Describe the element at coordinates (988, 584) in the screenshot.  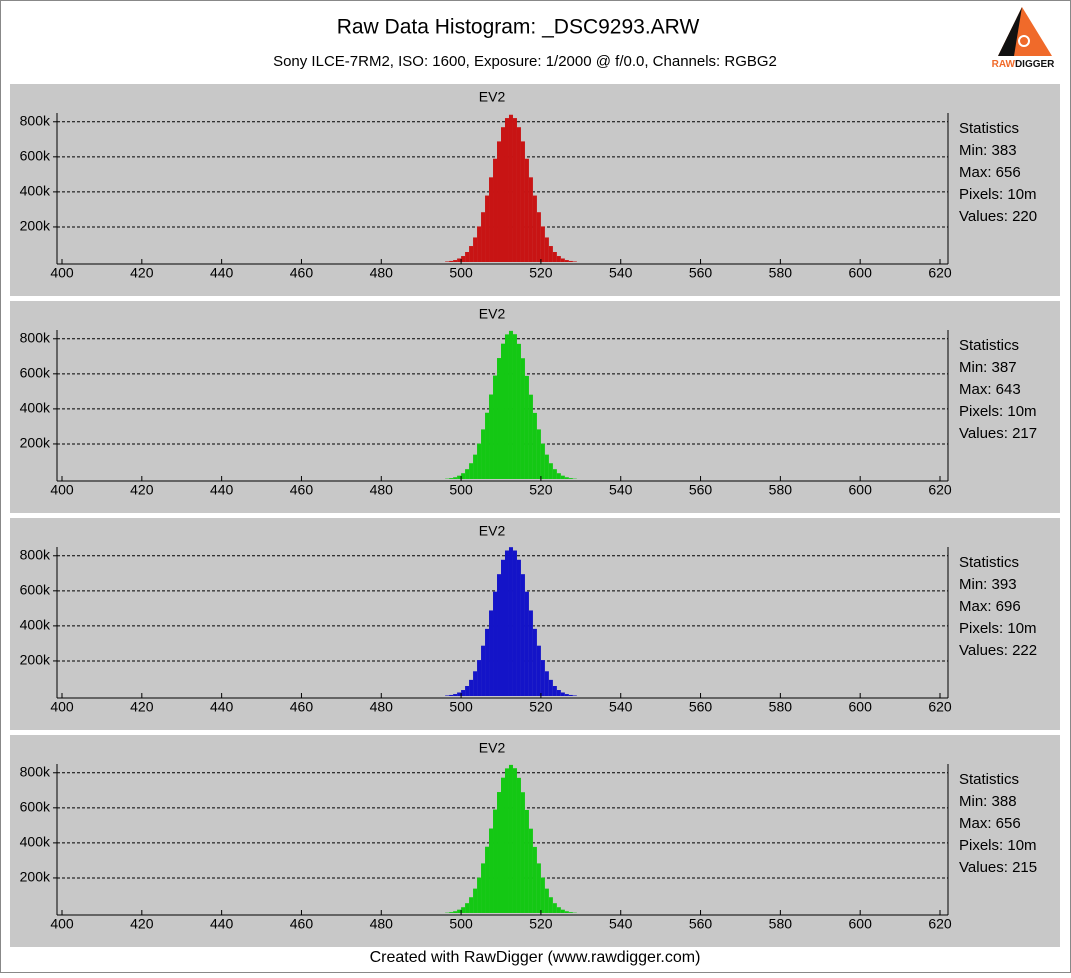
I see `statistics-line: Min: 393` at that location.